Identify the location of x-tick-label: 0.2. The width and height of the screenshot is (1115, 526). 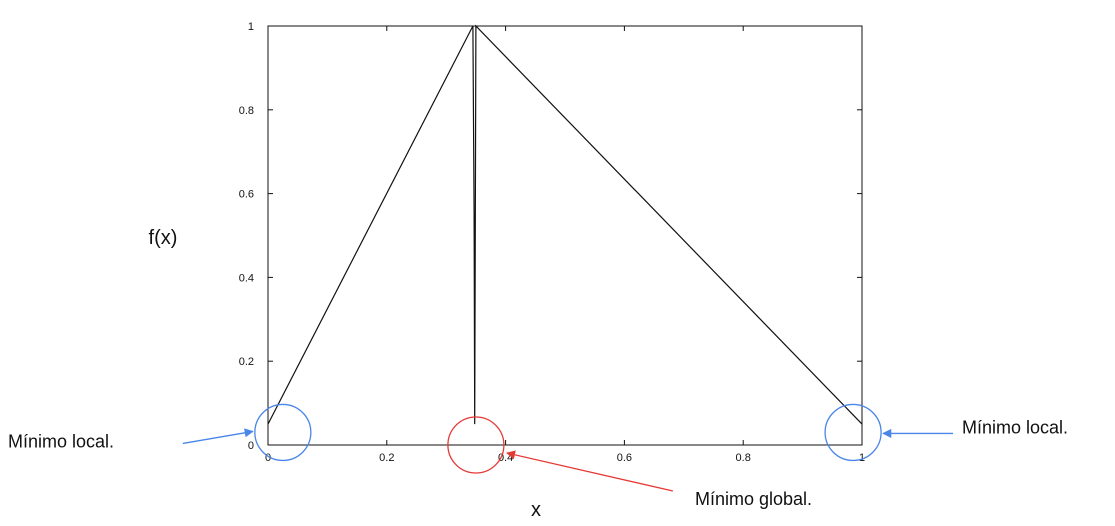
(386, 458).